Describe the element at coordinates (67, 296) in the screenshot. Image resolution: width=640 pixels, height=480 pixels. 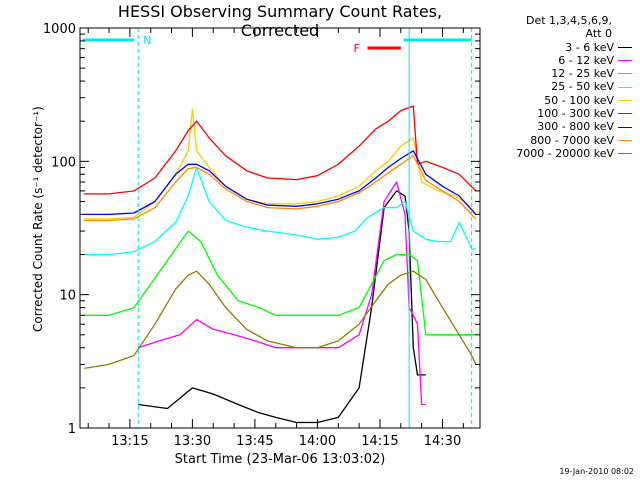
I see `y-tick-label: 10` at that location.